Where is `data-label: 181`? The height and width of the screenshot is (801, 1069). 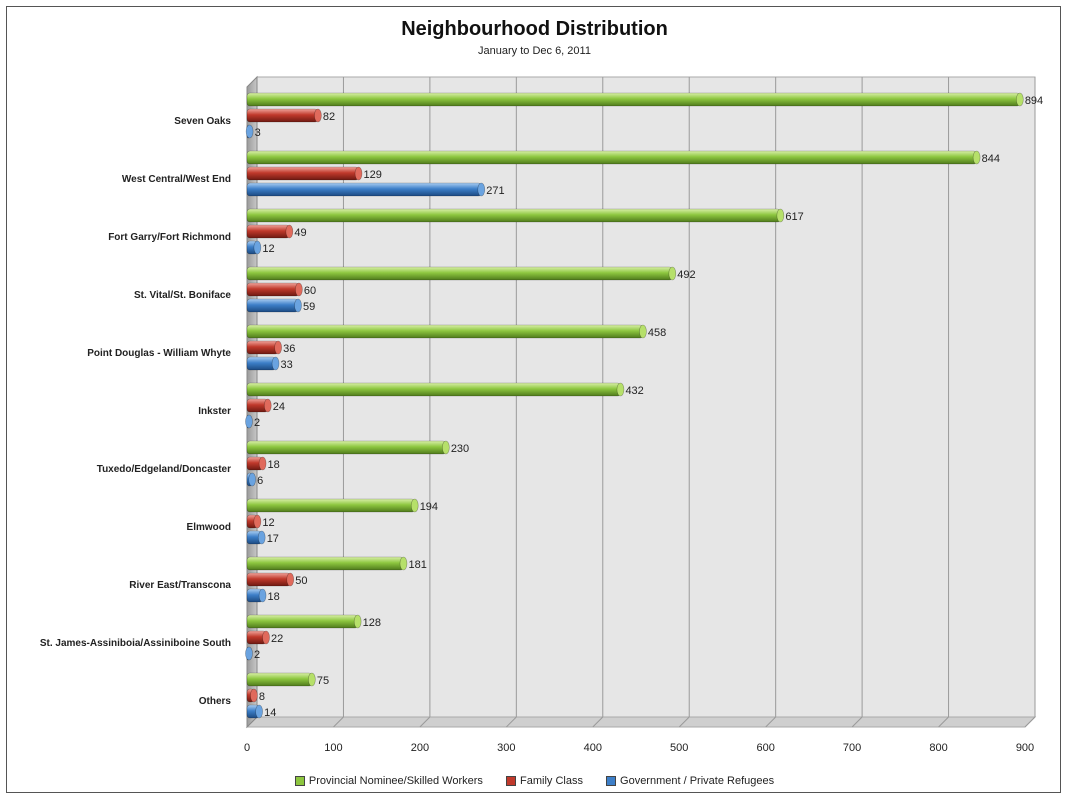
data-label: 181 is located at coordinates (417, 565).